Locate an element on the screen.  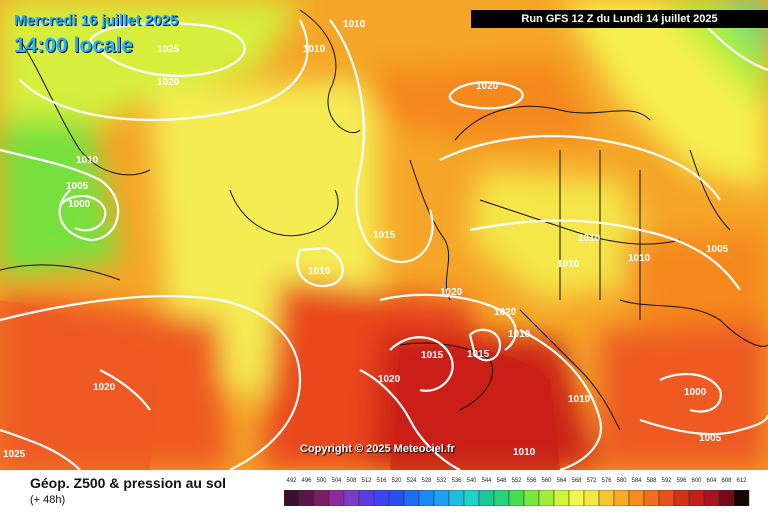
color-scale-label: 540 is located at coordinates (471, 481).